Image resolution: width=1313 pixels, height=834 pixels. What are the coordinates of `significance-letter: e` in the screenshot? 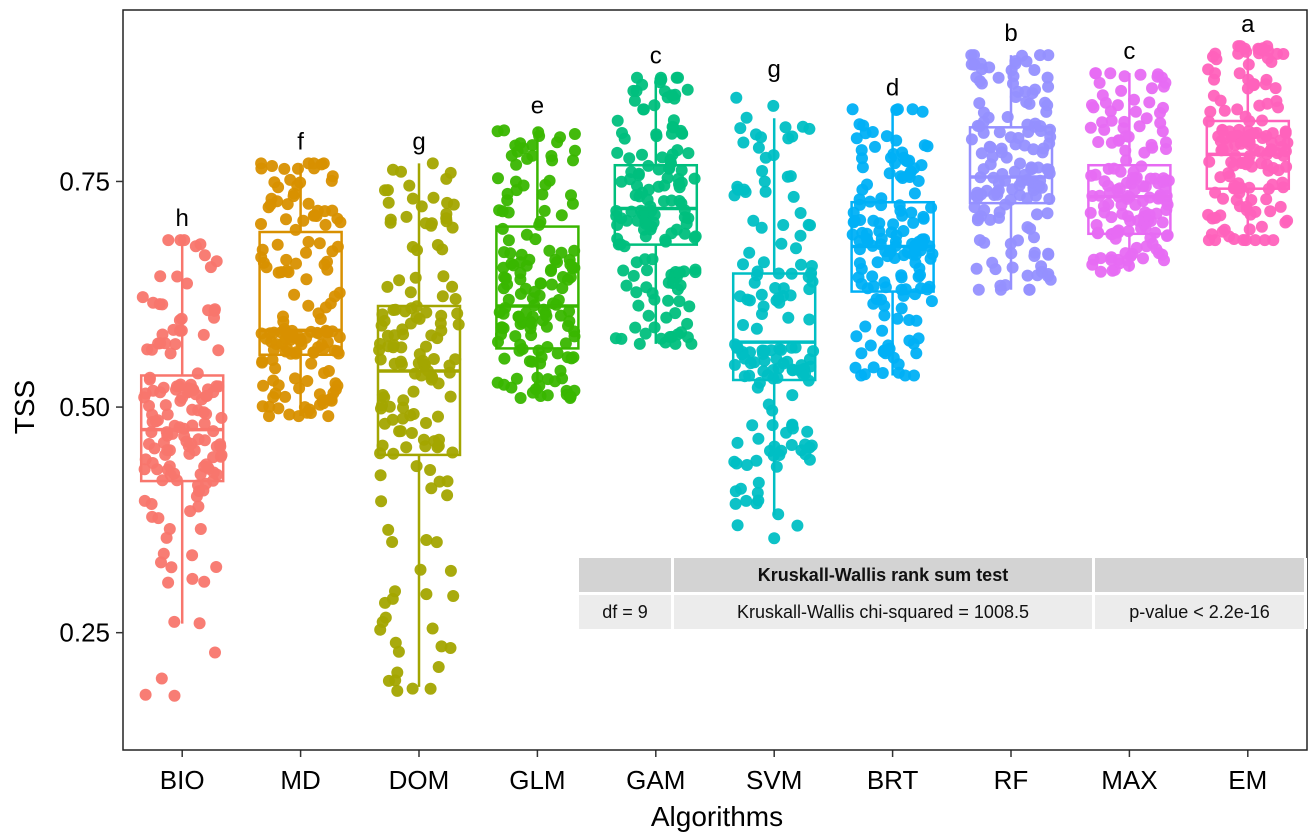 It's located at (537, 105).